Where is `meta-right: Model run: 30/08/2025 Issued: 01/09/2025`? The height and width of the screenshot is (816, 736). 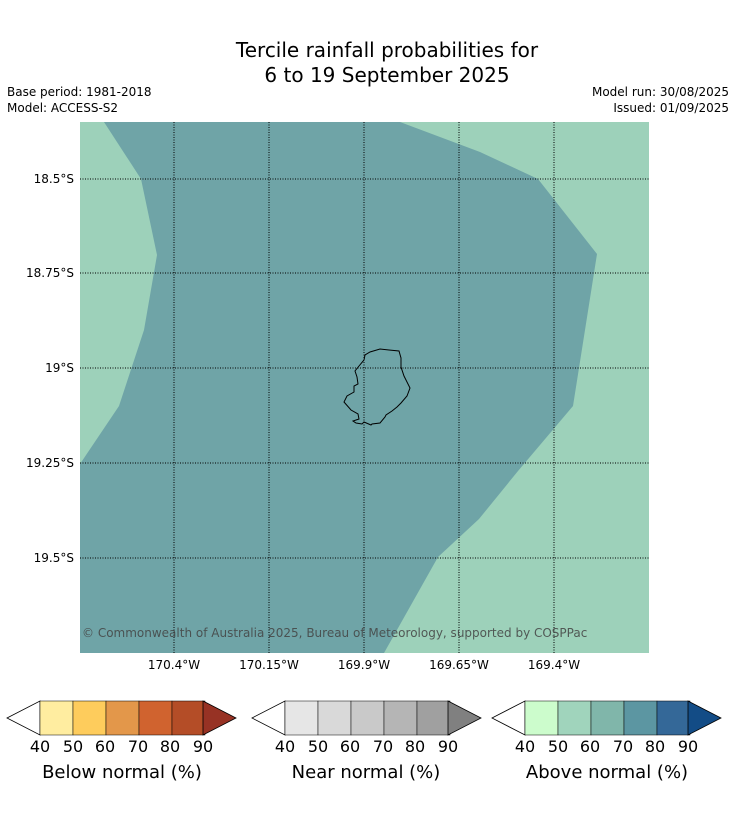 meta-right: Model run: 30/08/2025 Issued: 01/09/2025 is located at coordinates (660, 100).